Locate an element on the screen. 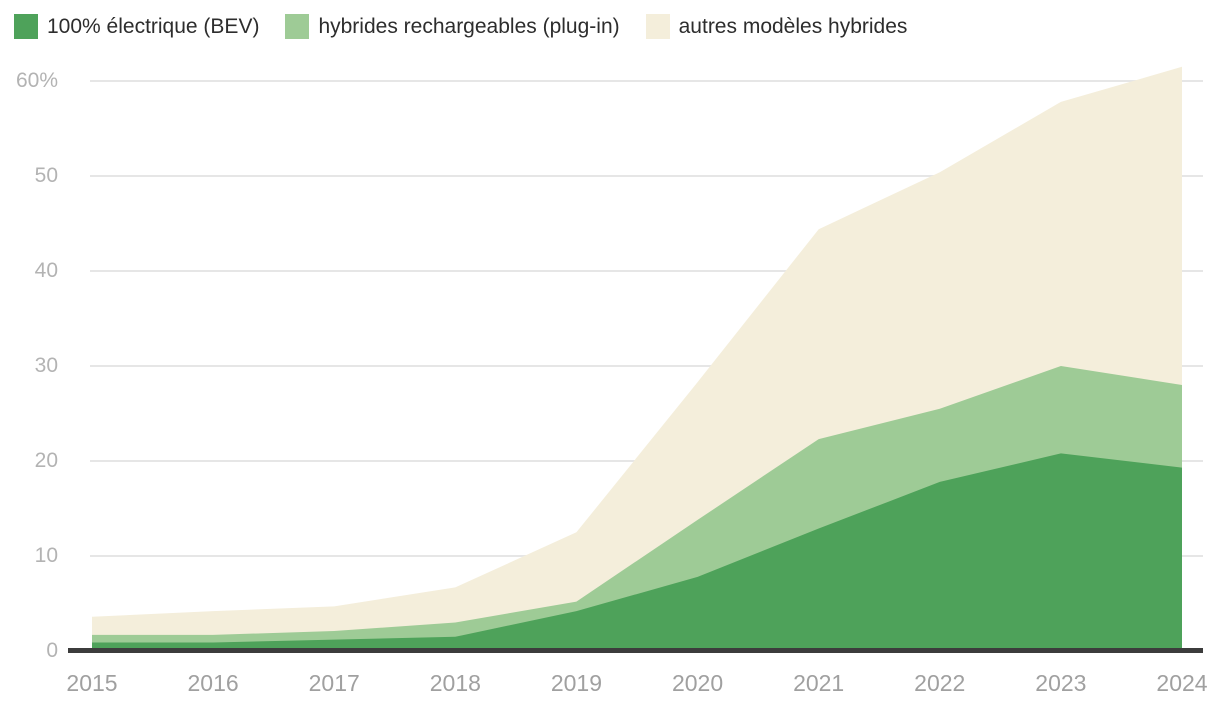  x-tick-label: 2023 is located at coordinates (1061, 683).